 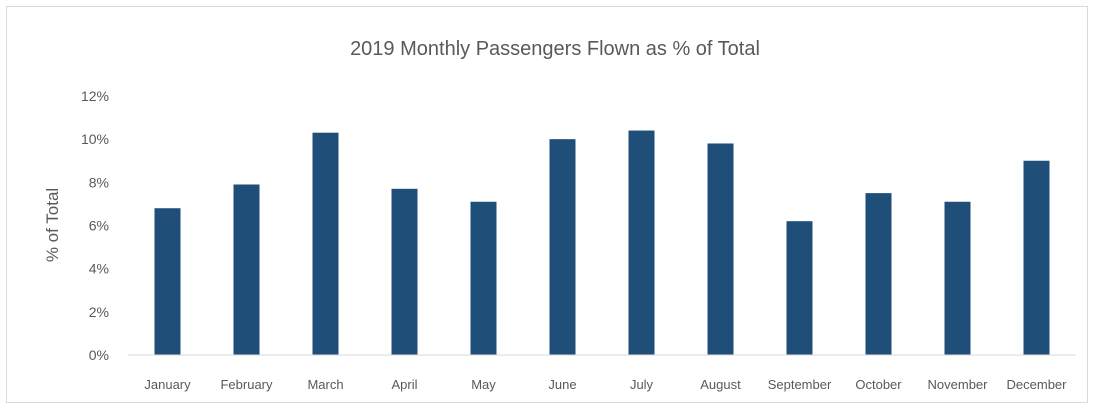 I want to click on x-tick-label: April, so click(x=404, y=384).